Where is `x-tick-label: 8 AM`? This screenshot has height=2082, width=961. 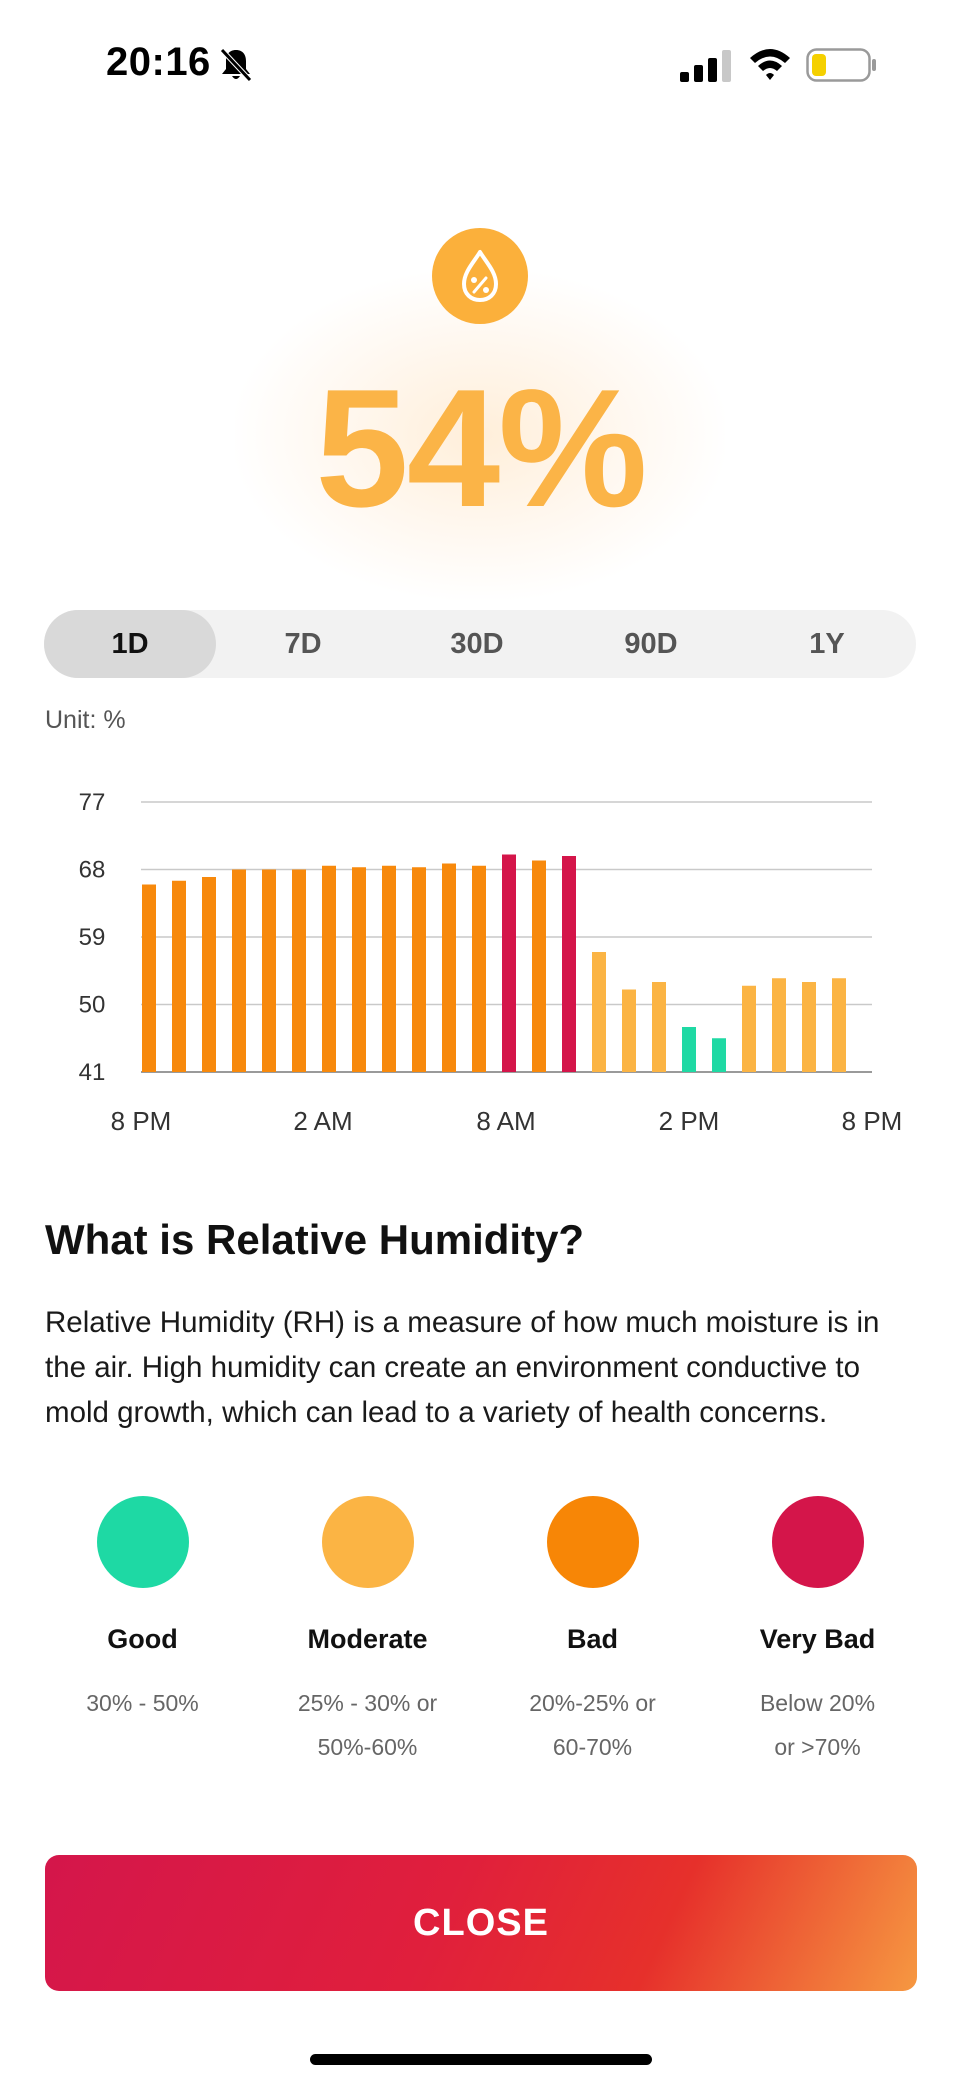 x-tick-label: 8 AM is located at coordinates (505, 1121).